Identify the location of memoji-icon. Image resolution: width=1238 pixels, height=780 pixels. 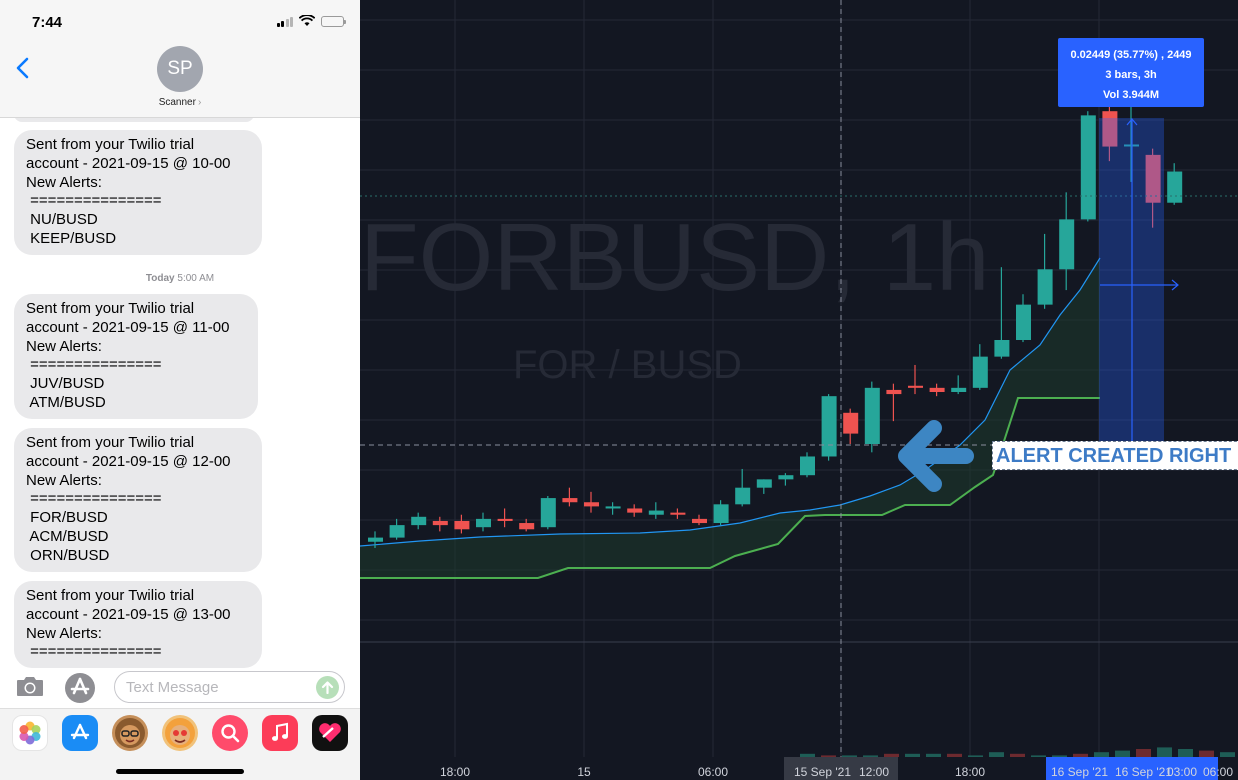
(130, 733).